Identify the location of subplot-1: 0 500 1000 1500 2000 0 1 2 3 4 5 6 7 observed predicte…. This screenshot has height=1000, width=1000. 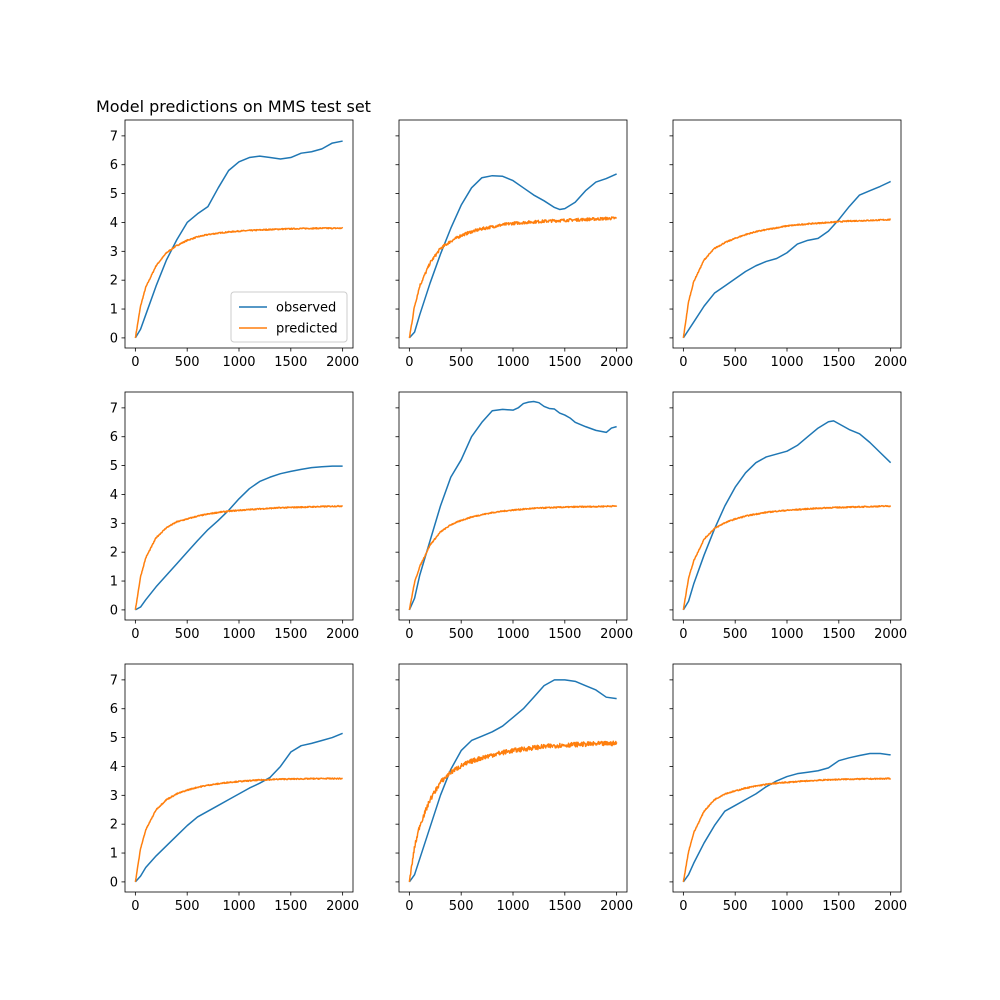
(234, 244).